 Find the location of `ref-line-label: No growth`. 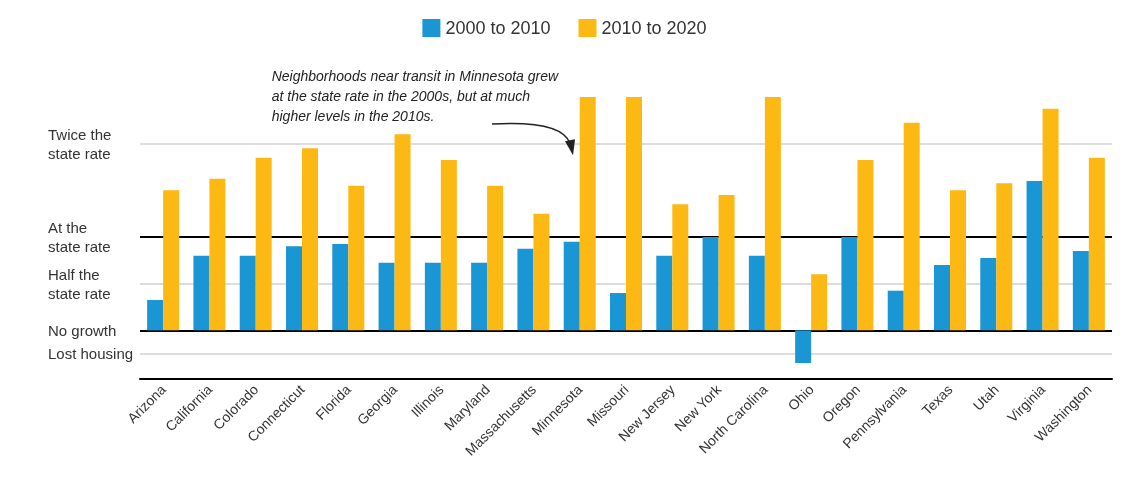

ref-line-label: No growth is located at coordinates (82, 330).